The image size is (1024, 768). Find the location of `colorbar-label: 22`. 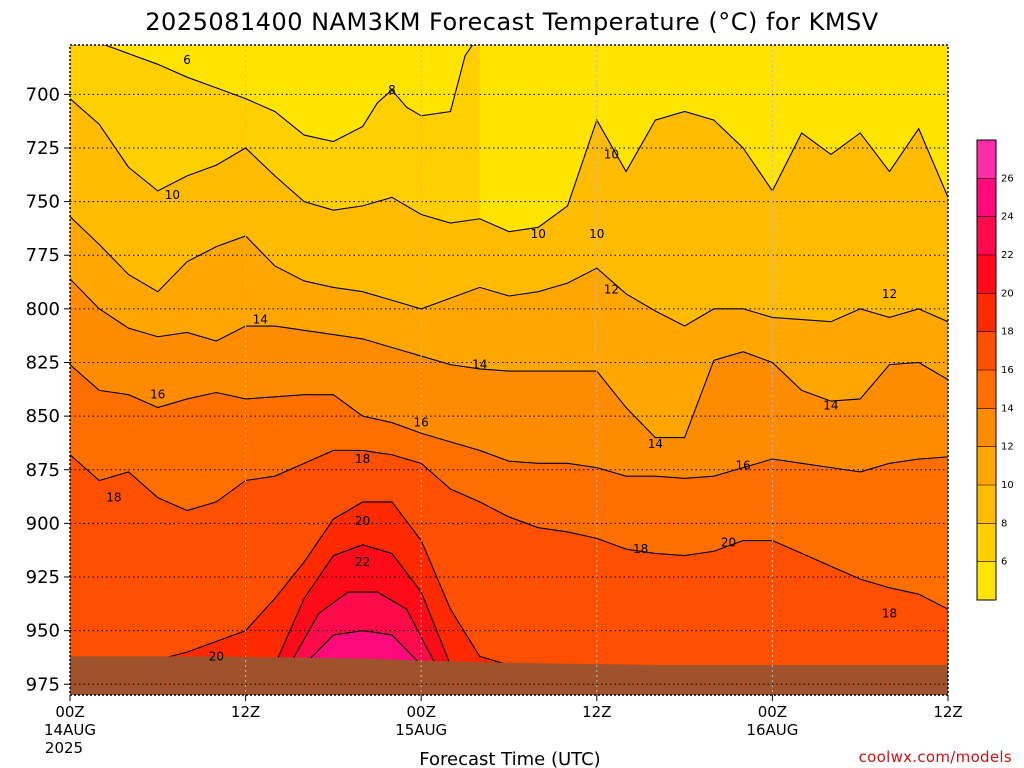

colorbar-label: 22 is located at coordinates (1007, 255).